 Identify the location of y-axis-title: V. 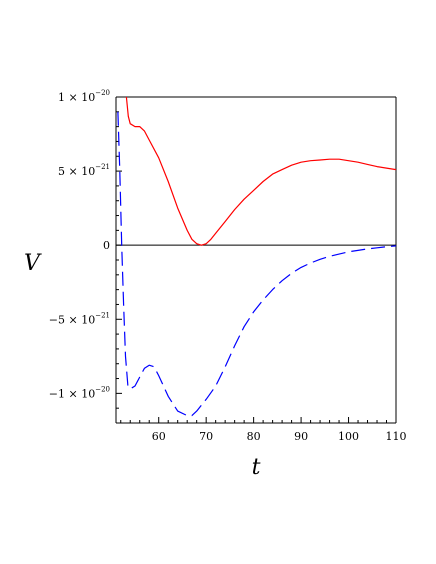
(33, 263).